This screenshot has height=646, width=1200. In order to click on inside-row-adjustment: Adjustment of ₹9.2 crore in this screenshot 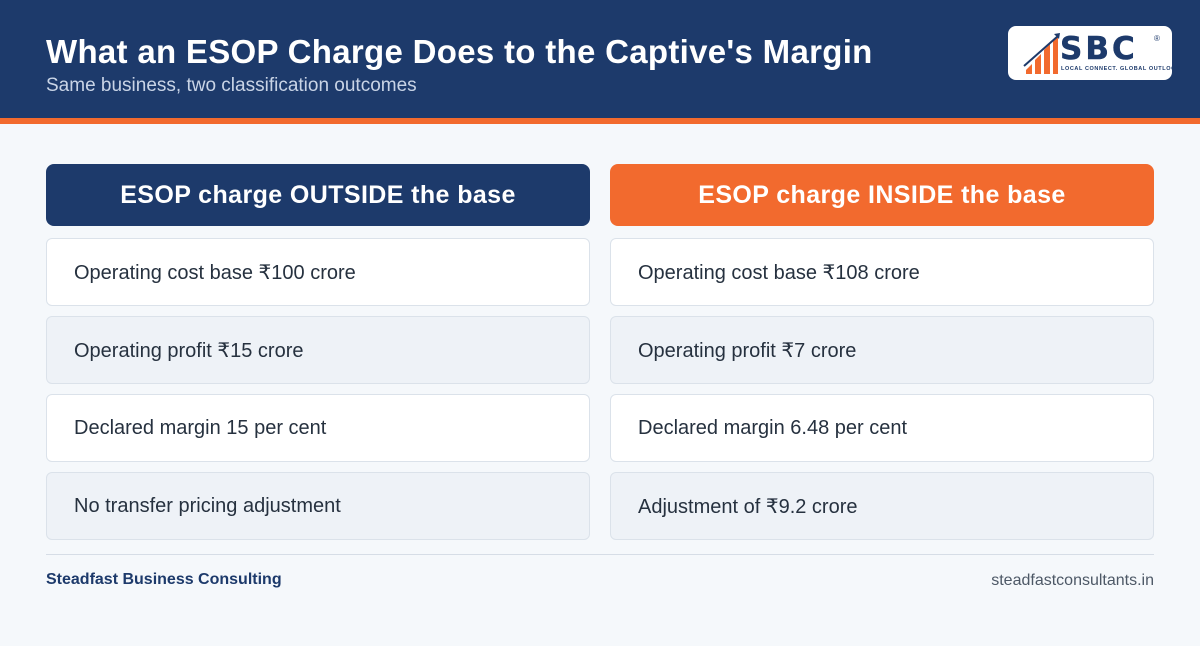, I will do `click(882, 506)`.